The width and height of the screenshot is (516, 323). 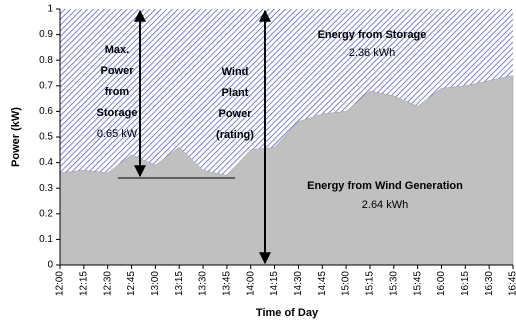 What do you see at coordinates (370, 283) in the screenshot?
I see `x-tick-label: 15:15` at bounding box center [370, 283].